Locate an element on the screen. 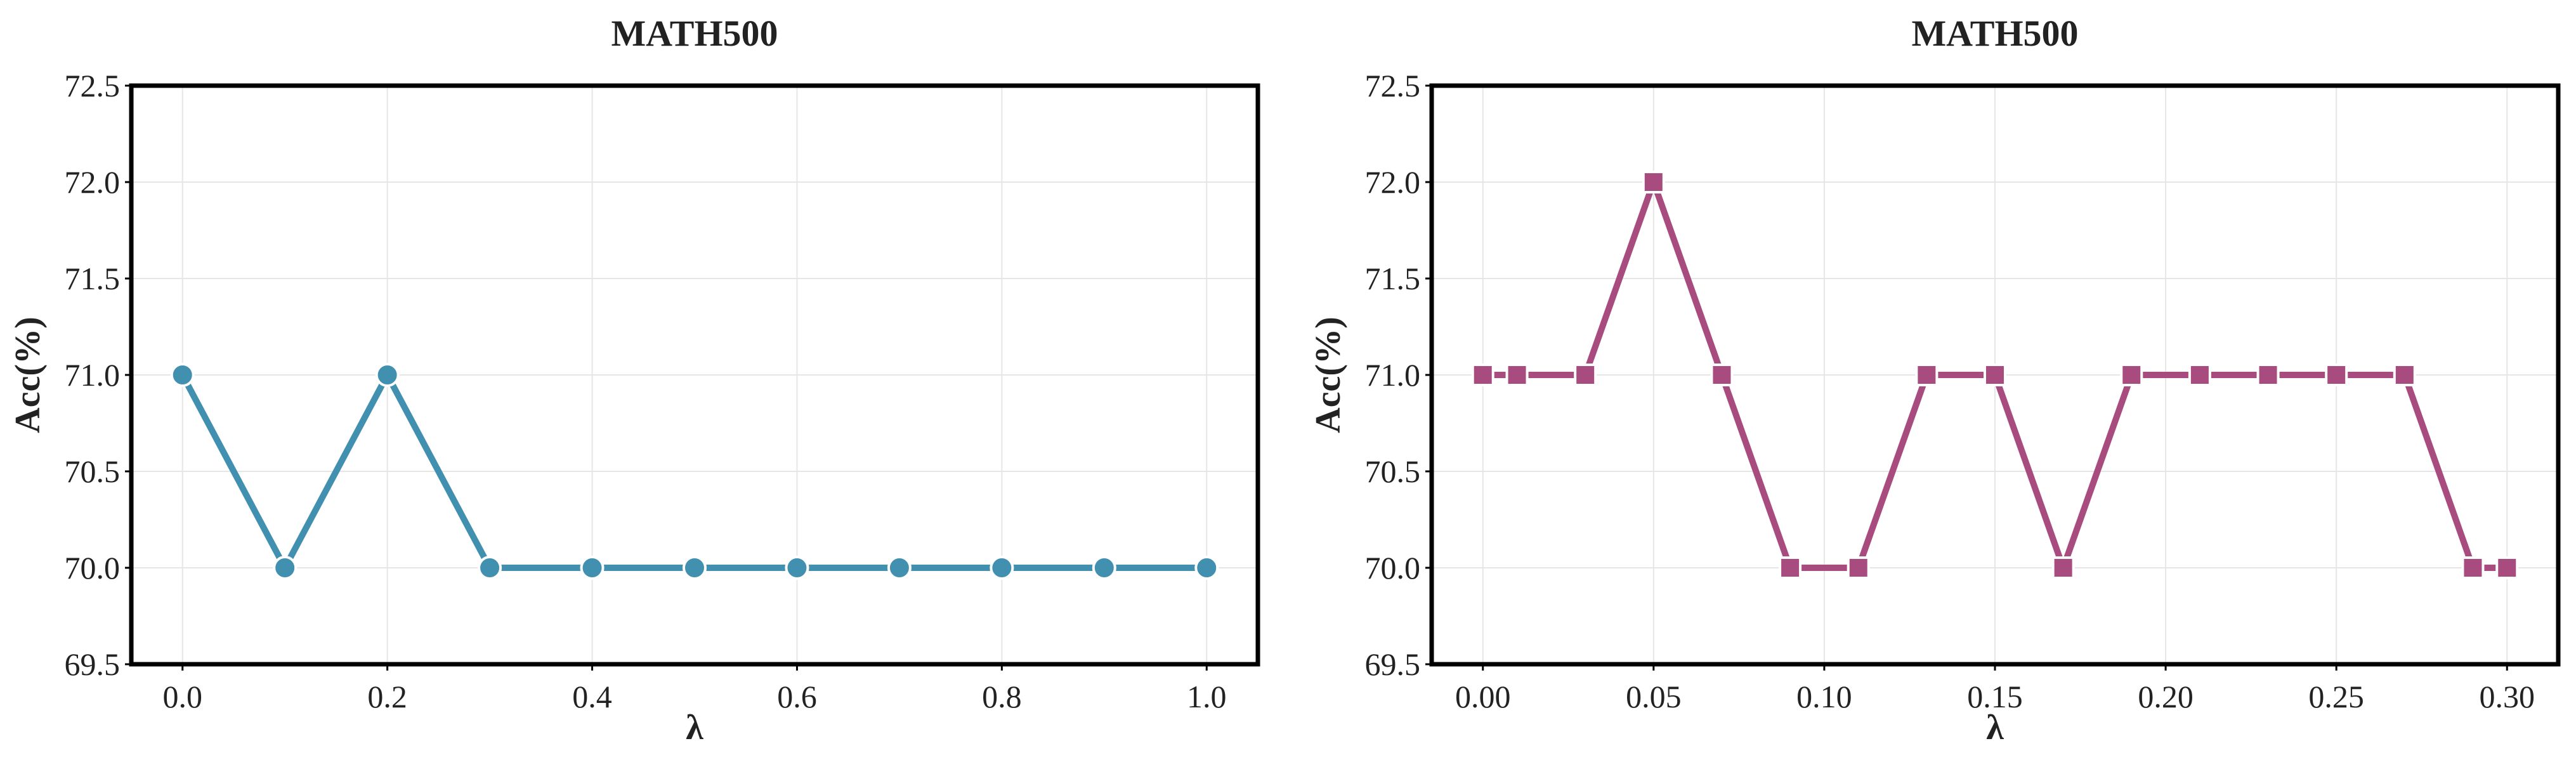 The image size is (2576, 767). x-tick-label: 1.0 is located at coordinates (1207, 696).